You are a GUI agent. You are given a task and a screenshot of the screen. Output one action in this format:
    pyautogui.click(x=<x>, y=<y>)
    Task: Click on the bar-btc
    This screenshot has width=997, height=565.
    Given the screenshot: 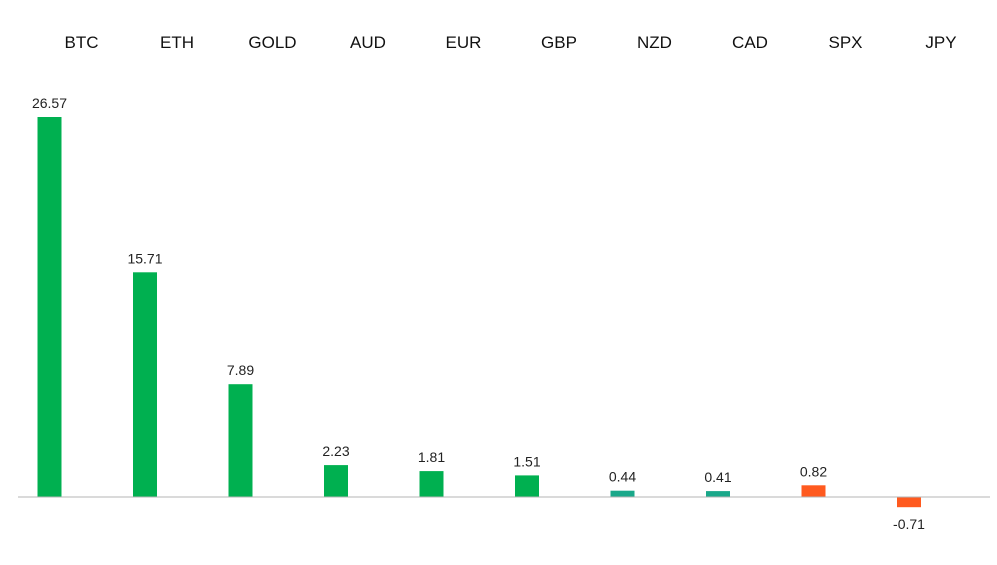 What is the action you would take?
    pyautogui.click(x=49, y=307)
    